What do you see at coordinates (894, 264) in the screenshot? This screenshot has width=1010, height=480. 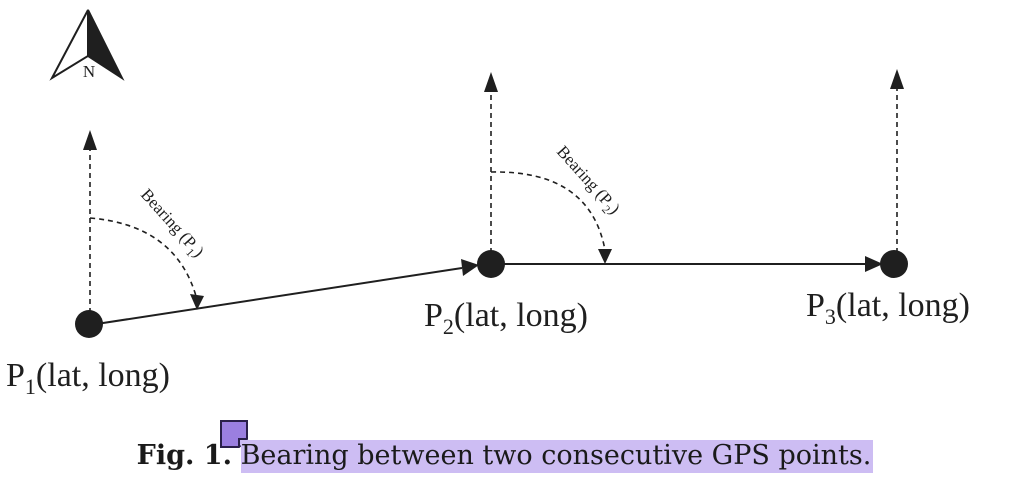 I see `gps-point-p3` at bounding box center [894, 264].